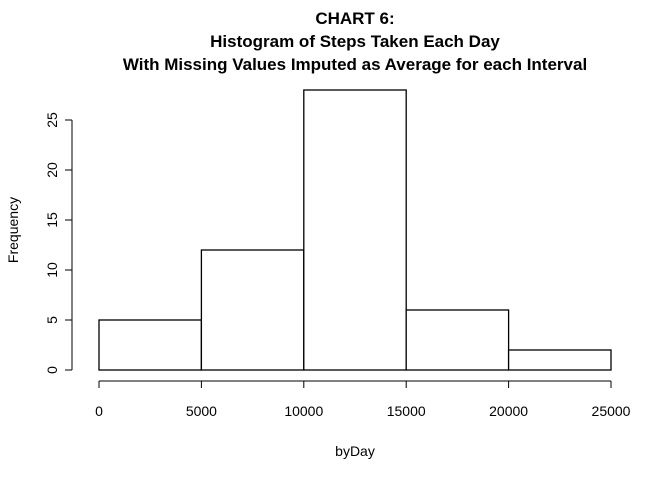 This screenshot has height=480, width=672. I want to click on x-tick-label-3: 15000, so click(406, 411).